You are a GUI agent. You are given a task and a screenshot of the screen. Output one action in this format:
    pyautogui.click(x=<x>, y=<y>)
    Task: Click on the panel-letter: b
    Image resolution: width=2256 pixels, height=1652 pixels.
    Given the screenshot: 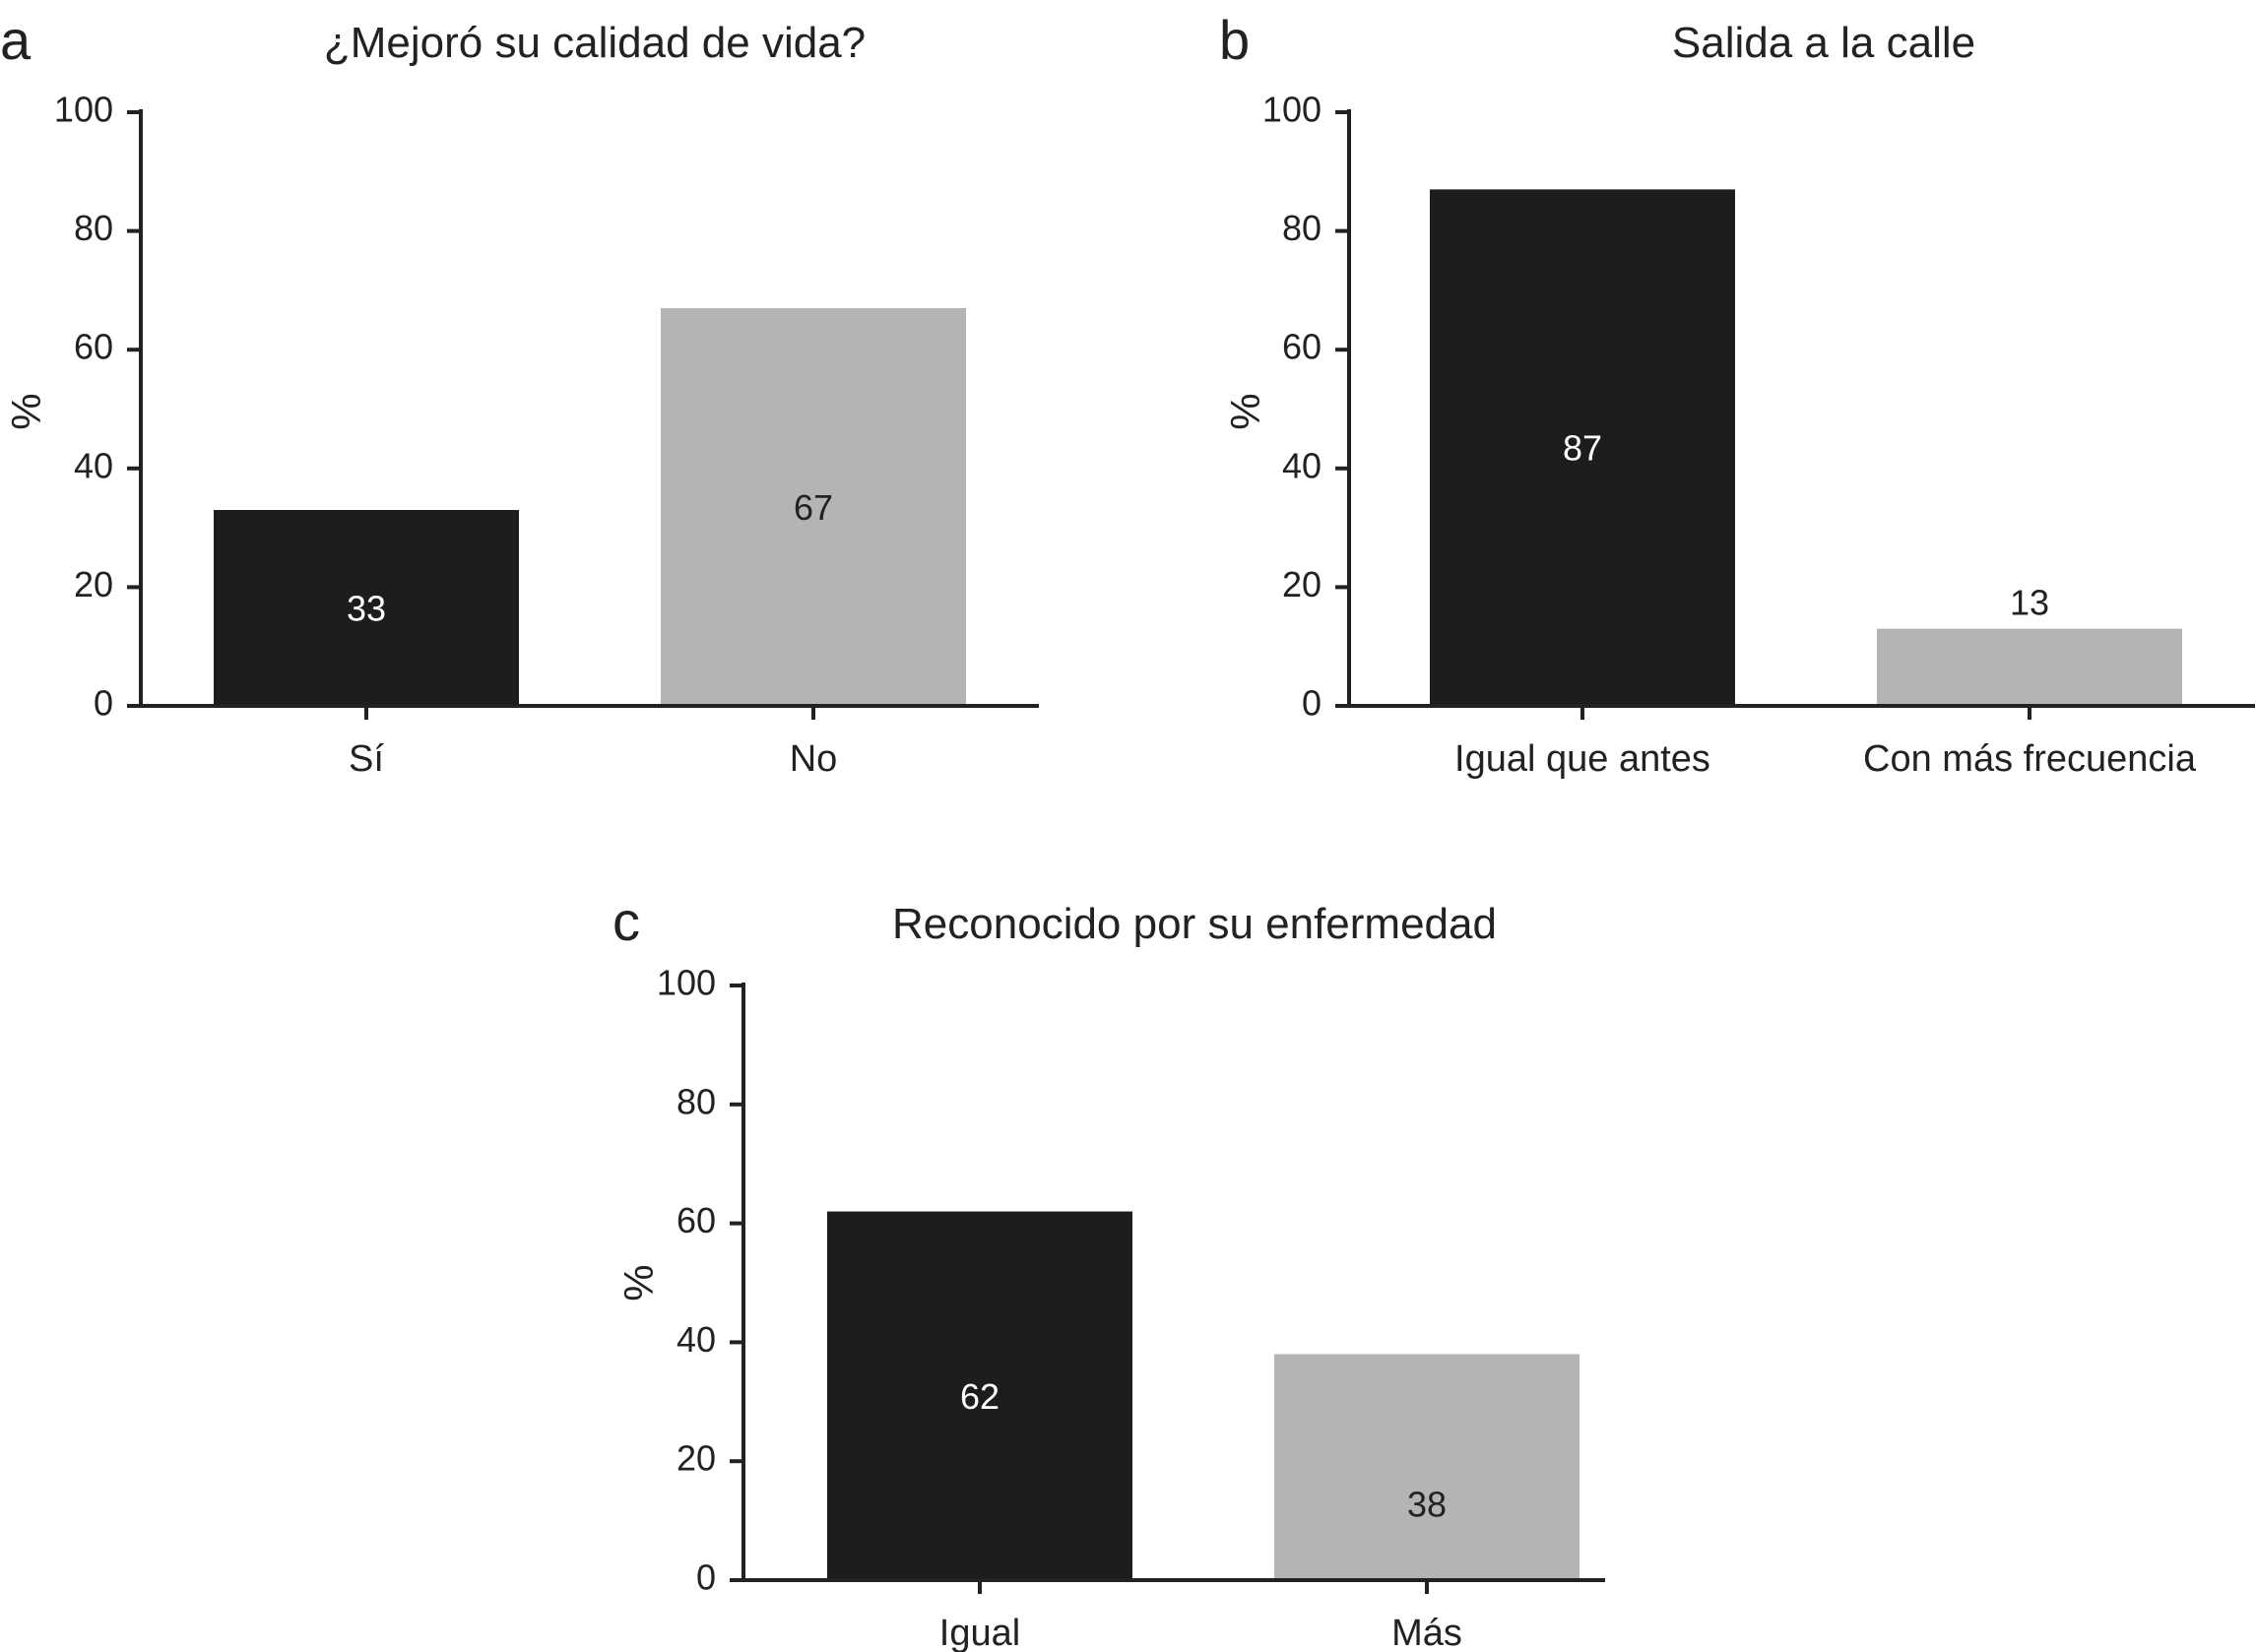 What is the action you would take?
    pyautogui.click(x=1234, y=40)
    